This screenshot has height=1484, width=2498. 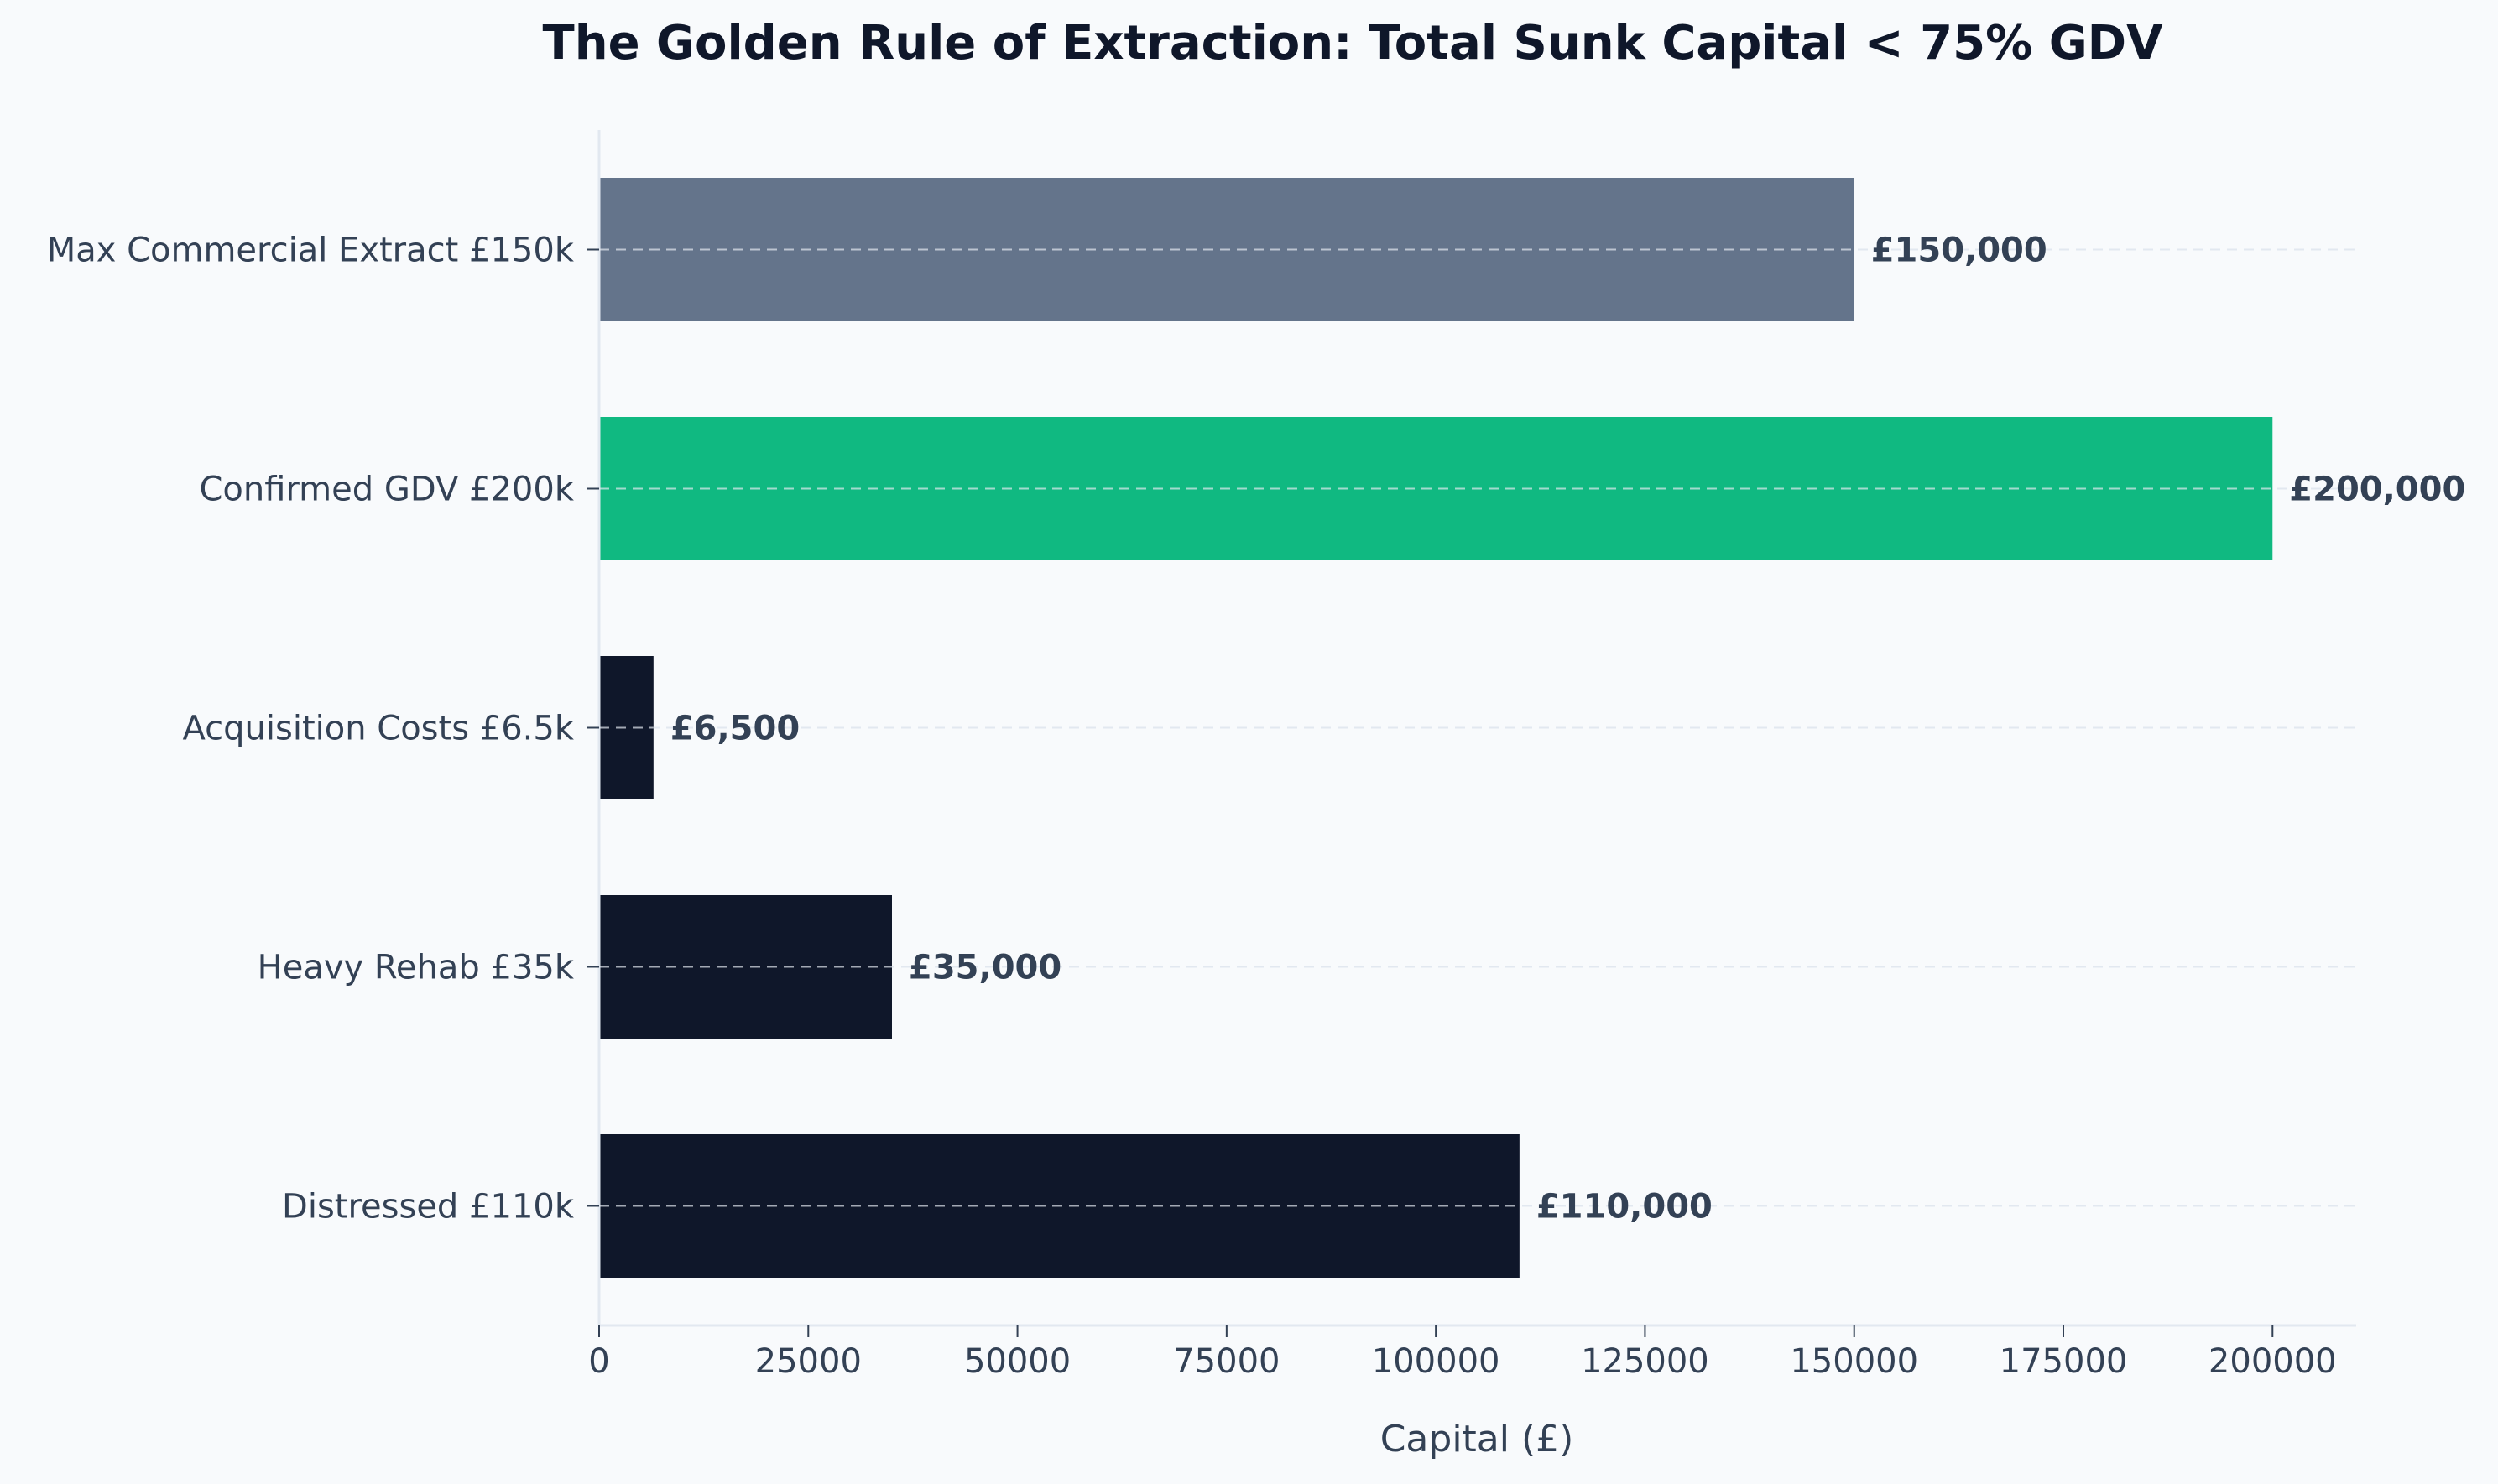 I want to click on x-tick-label: 125000, so click(x=1645, y=1361).